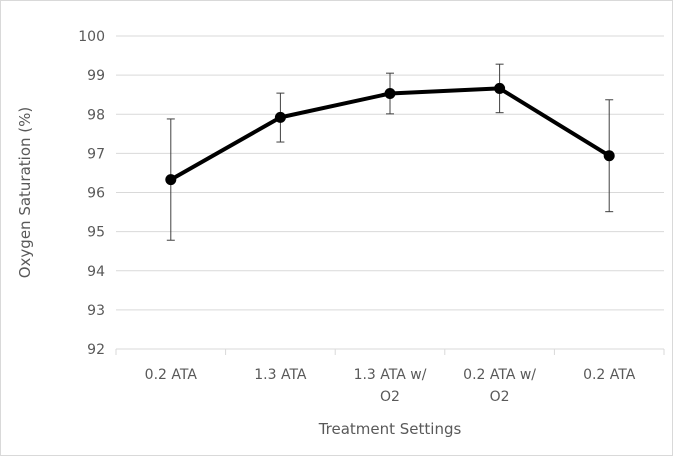 Image resolution: width=674 pixels, height=458 pixels. I want to click on y-tick-label: 99, so click(96, 76).